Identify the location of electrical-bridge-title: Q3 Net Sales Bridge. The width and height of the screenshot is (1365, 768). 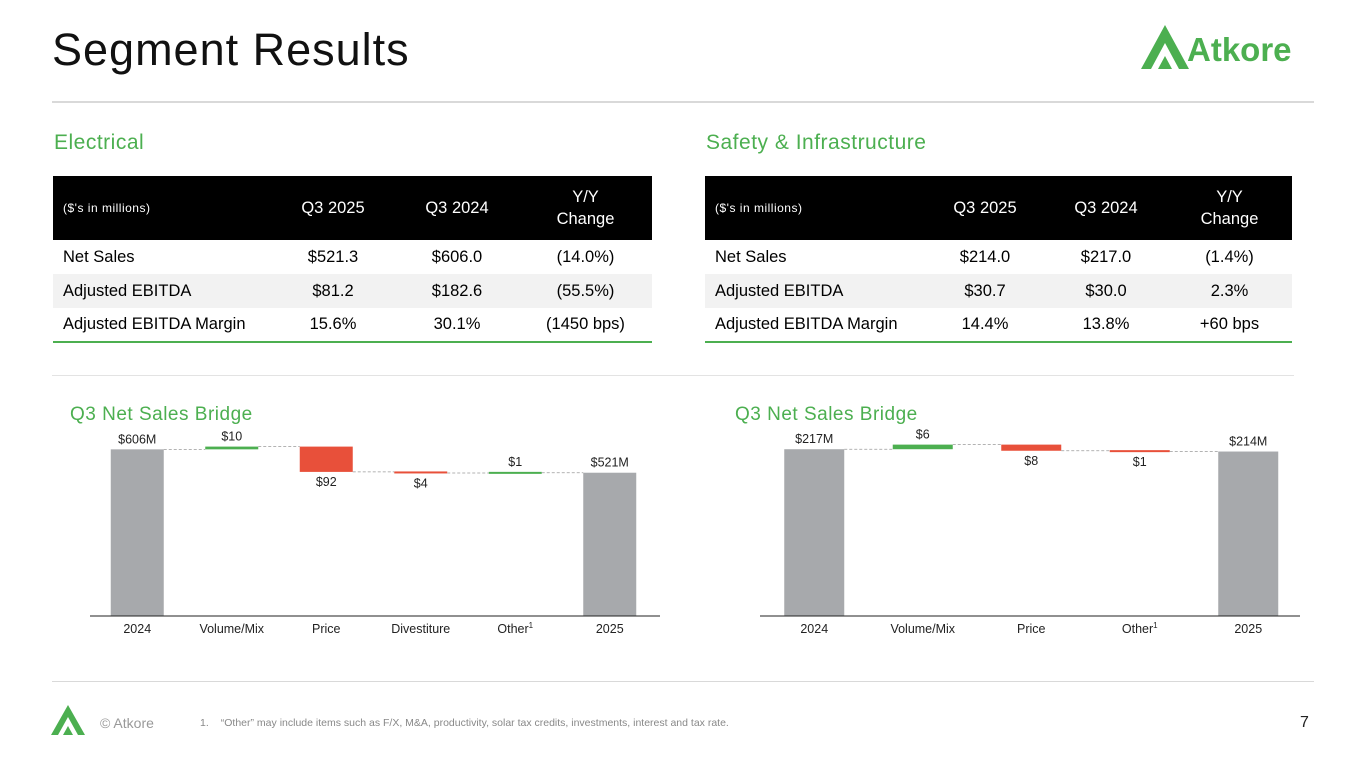
(161, 414).